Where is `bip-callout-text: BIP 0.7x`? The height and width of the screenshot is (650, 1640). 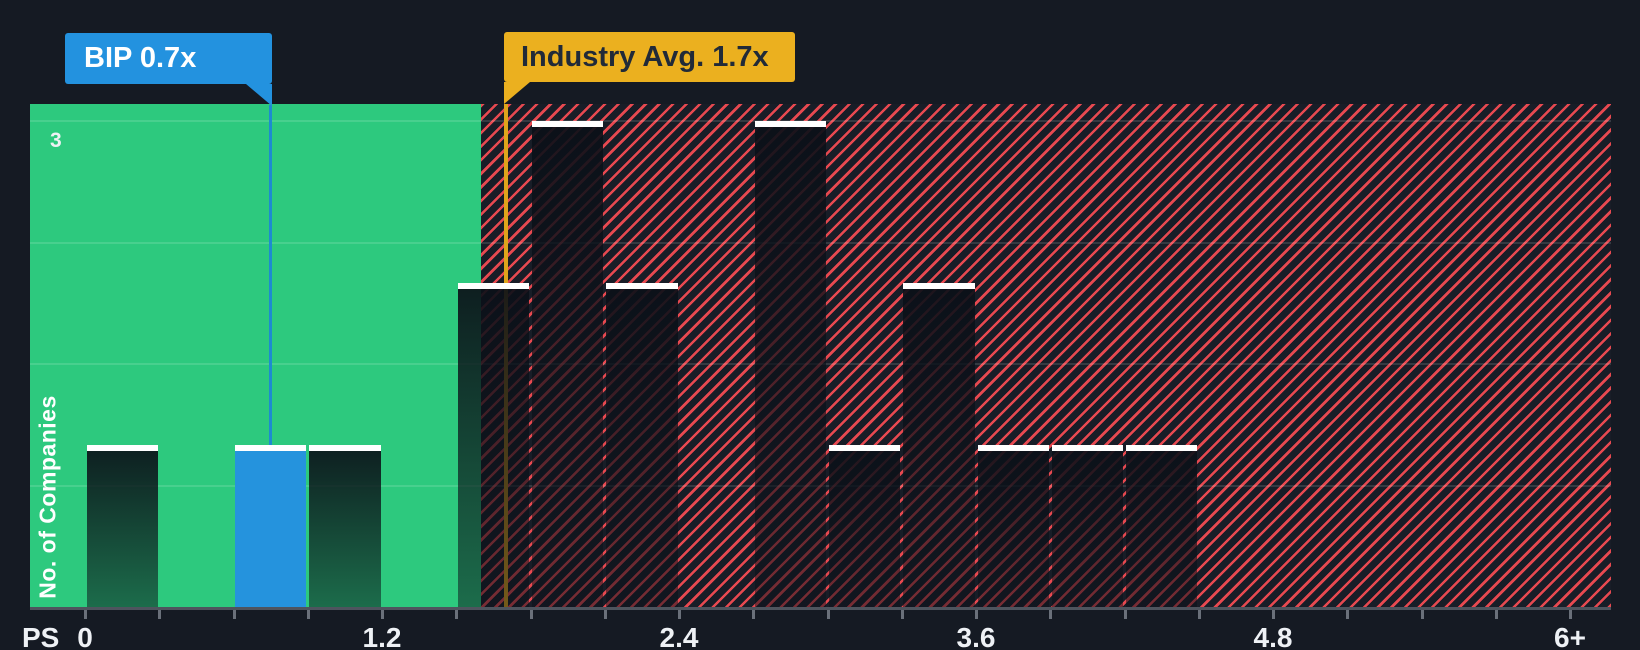 bip-callout-text: BIP 0.7x is located at coordinates (140, 58).